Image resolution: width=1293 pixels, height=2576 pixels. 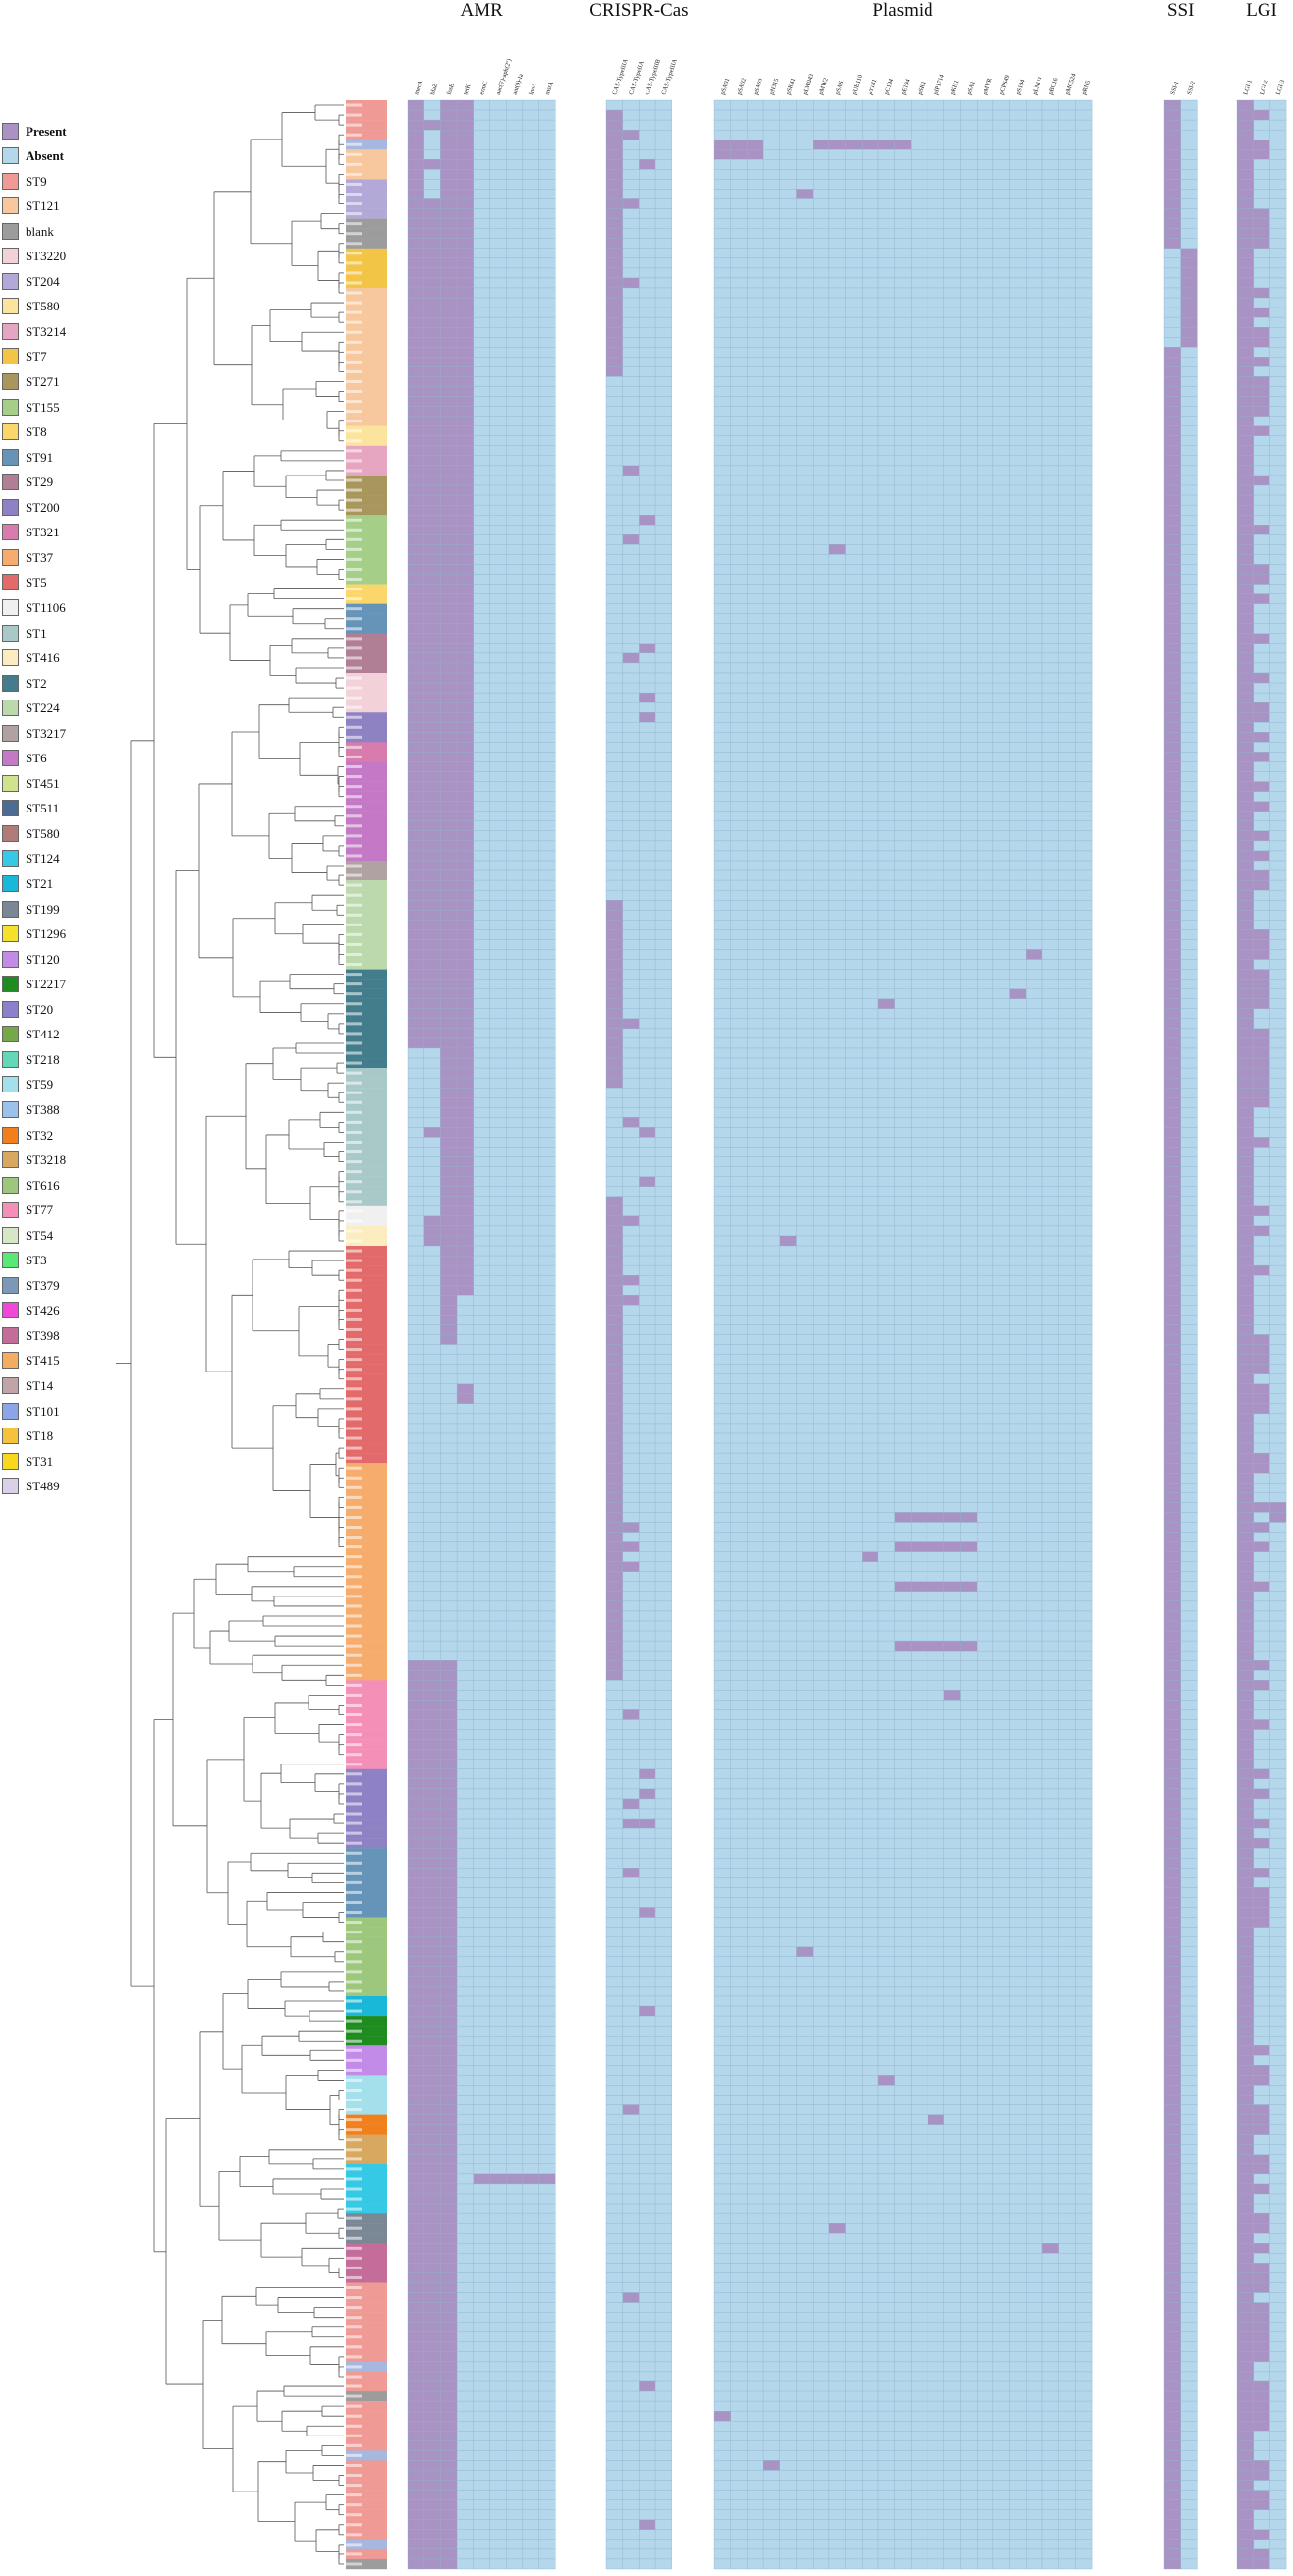 I want to click on legend-label: Present, so click(x=47, y=131).